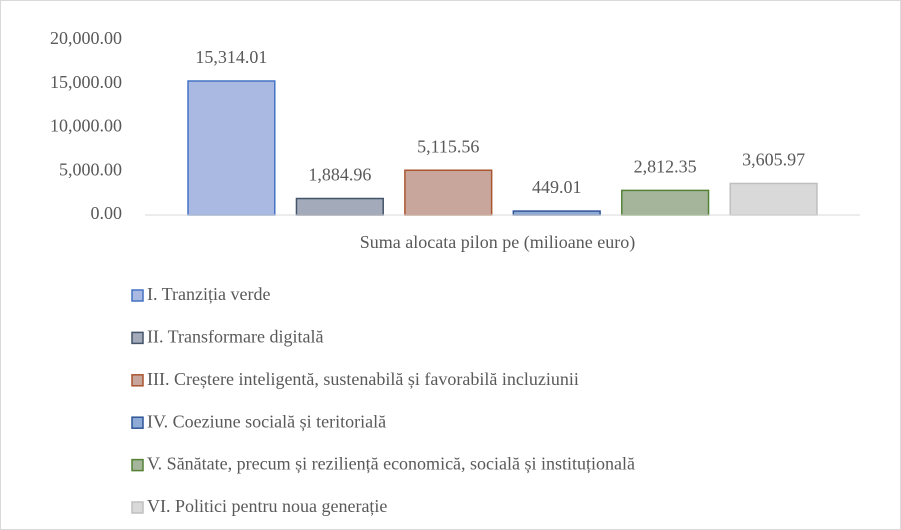 This screenshot has width=901, height=530. I want to click on y-tick-label: 0.00, so click(107, 213).